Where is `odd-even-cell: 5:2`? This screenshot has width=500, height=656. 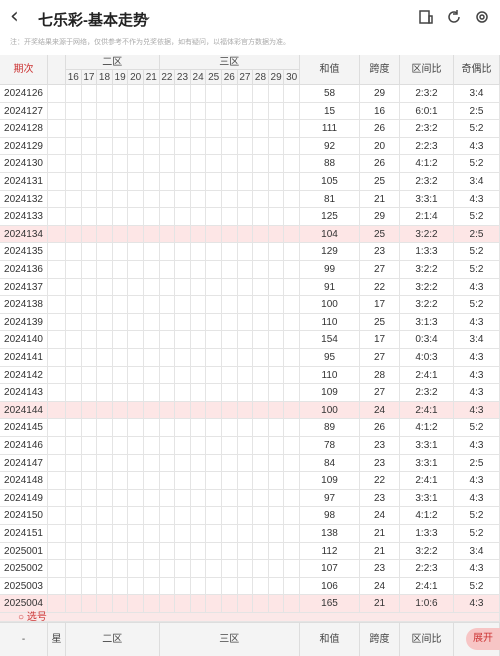
odd-even-cell: 5:2 is located at coordinates (477, 217).